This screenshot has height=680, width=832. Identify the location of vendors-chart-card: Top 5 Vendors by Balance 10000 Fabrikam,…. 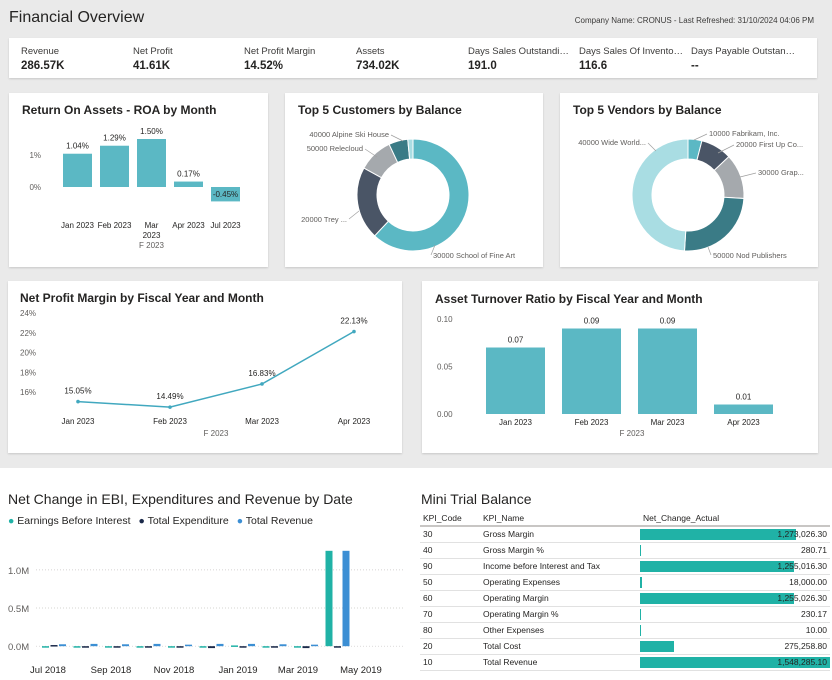
(689, 180).